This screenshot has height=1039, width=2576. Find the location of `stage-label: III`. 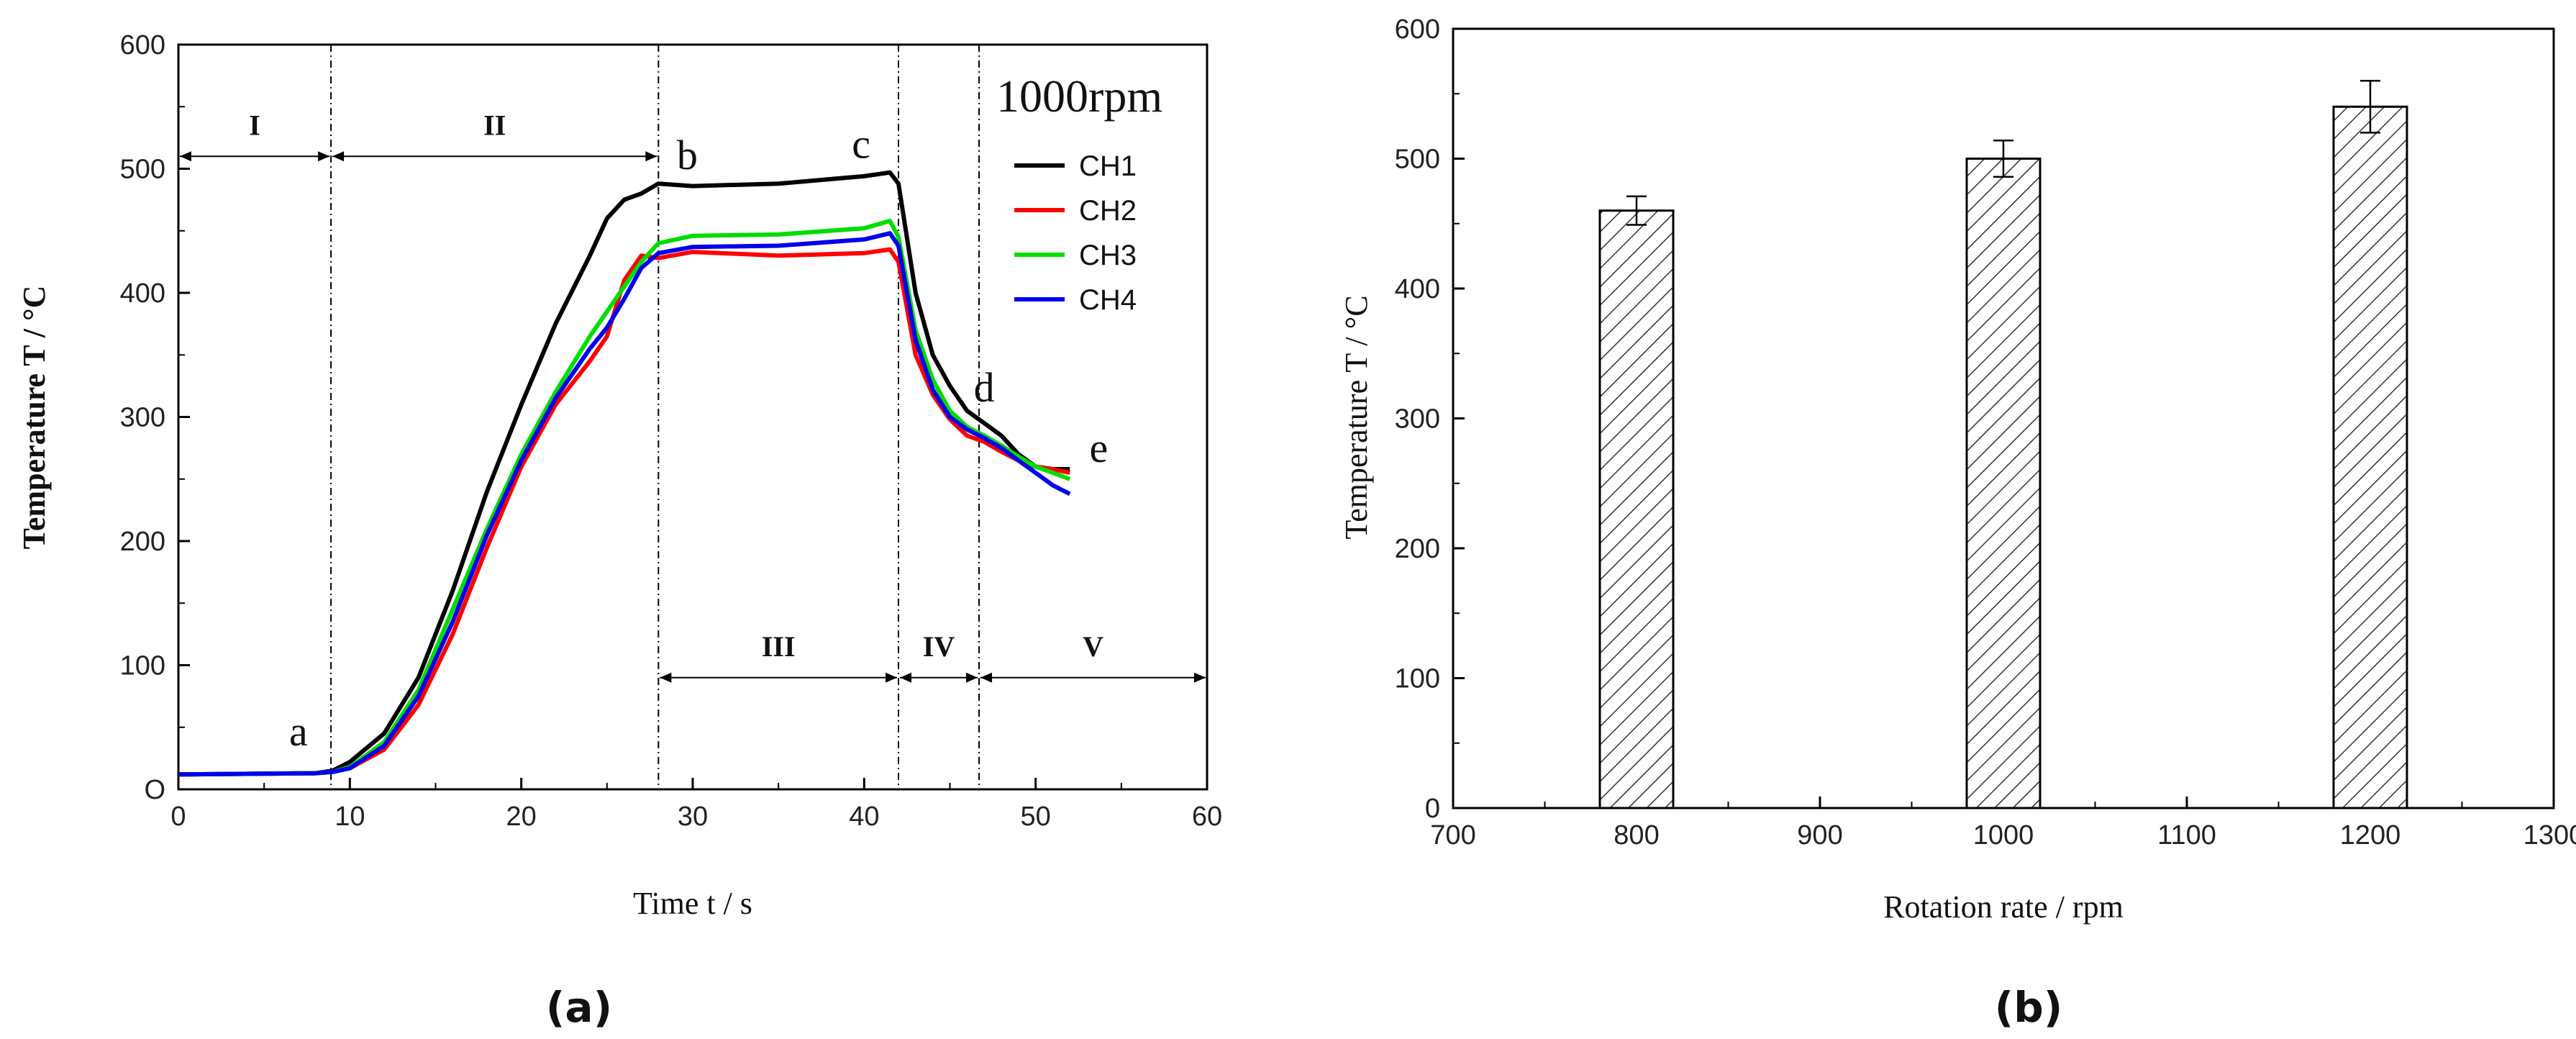

stage-label: III is located at coordinates (779, 646).